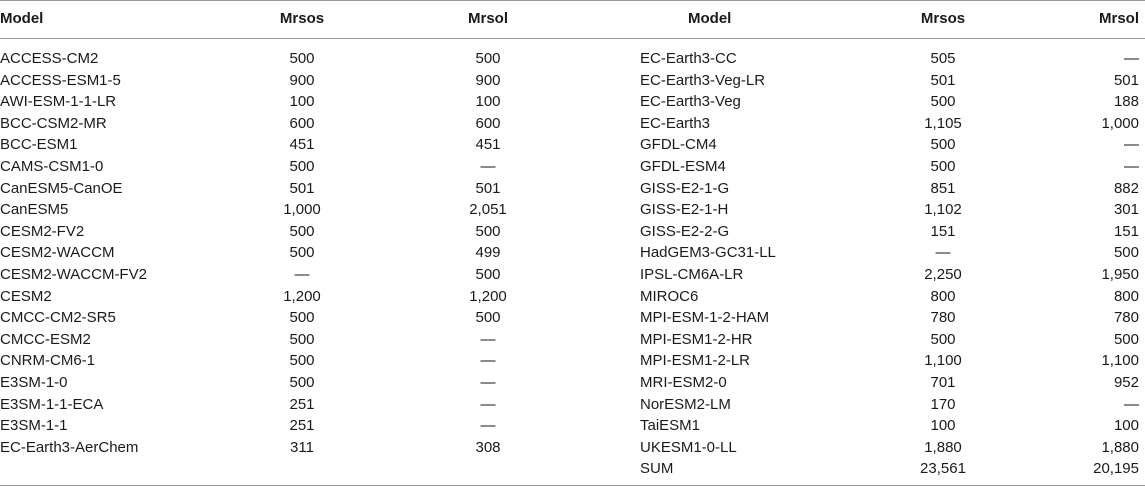  I want to click on left-row-mrsos: —, so click(302, 274).